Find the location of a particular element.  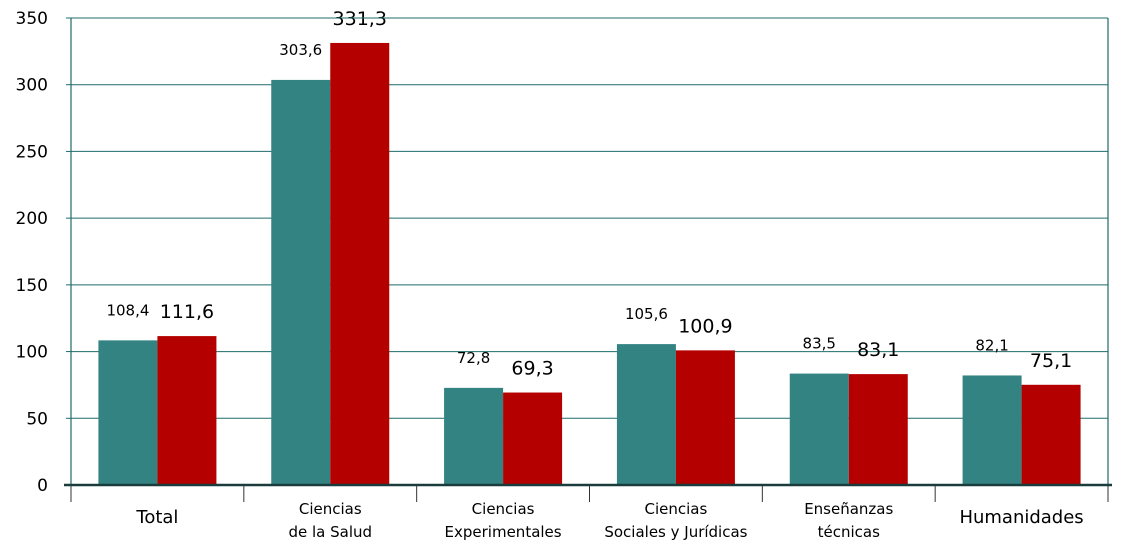

data-label: 83,1 is located at coordinates (878, 350).